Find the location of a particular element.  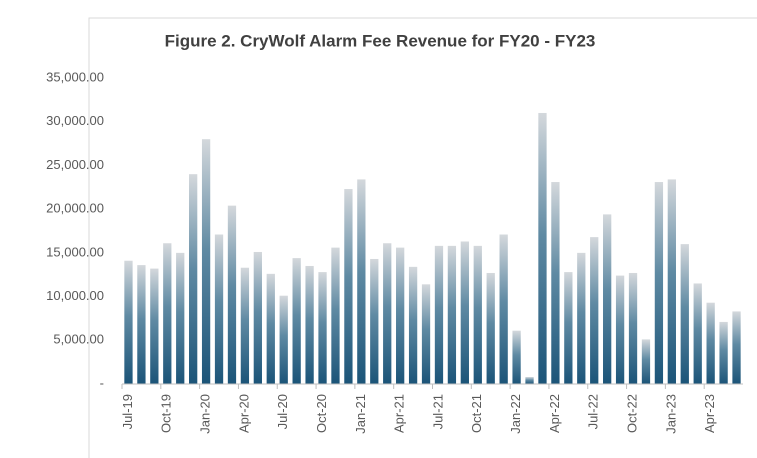

x-tick-label: Jul-22 is located at coordinates (593, 411).